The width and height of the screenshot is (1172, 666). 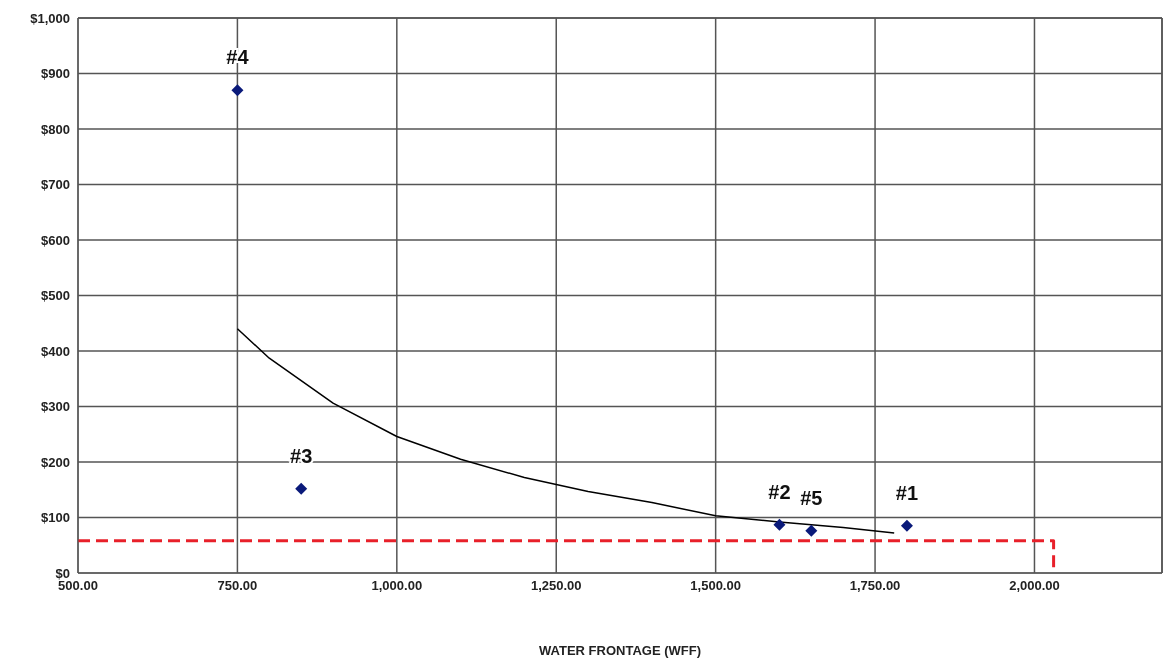 What do you see at coordinates (55, 240) in the screenshot?
I see `y-tick-label: $600` at bounding box center [55, 240].